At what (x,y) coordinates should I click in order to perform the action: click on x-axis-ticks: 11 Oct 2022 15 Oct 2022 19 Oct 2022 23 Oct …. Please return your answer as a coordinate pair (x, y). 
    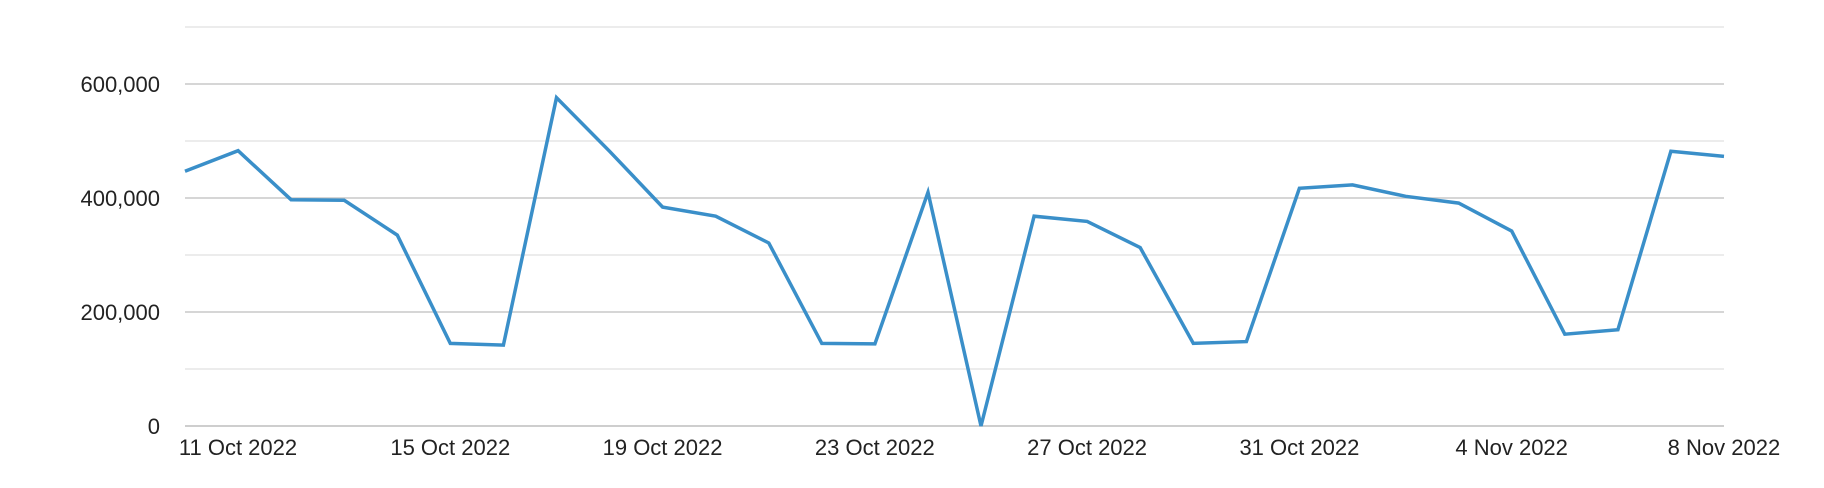
    Looking at the image, I should click on (979, 447).